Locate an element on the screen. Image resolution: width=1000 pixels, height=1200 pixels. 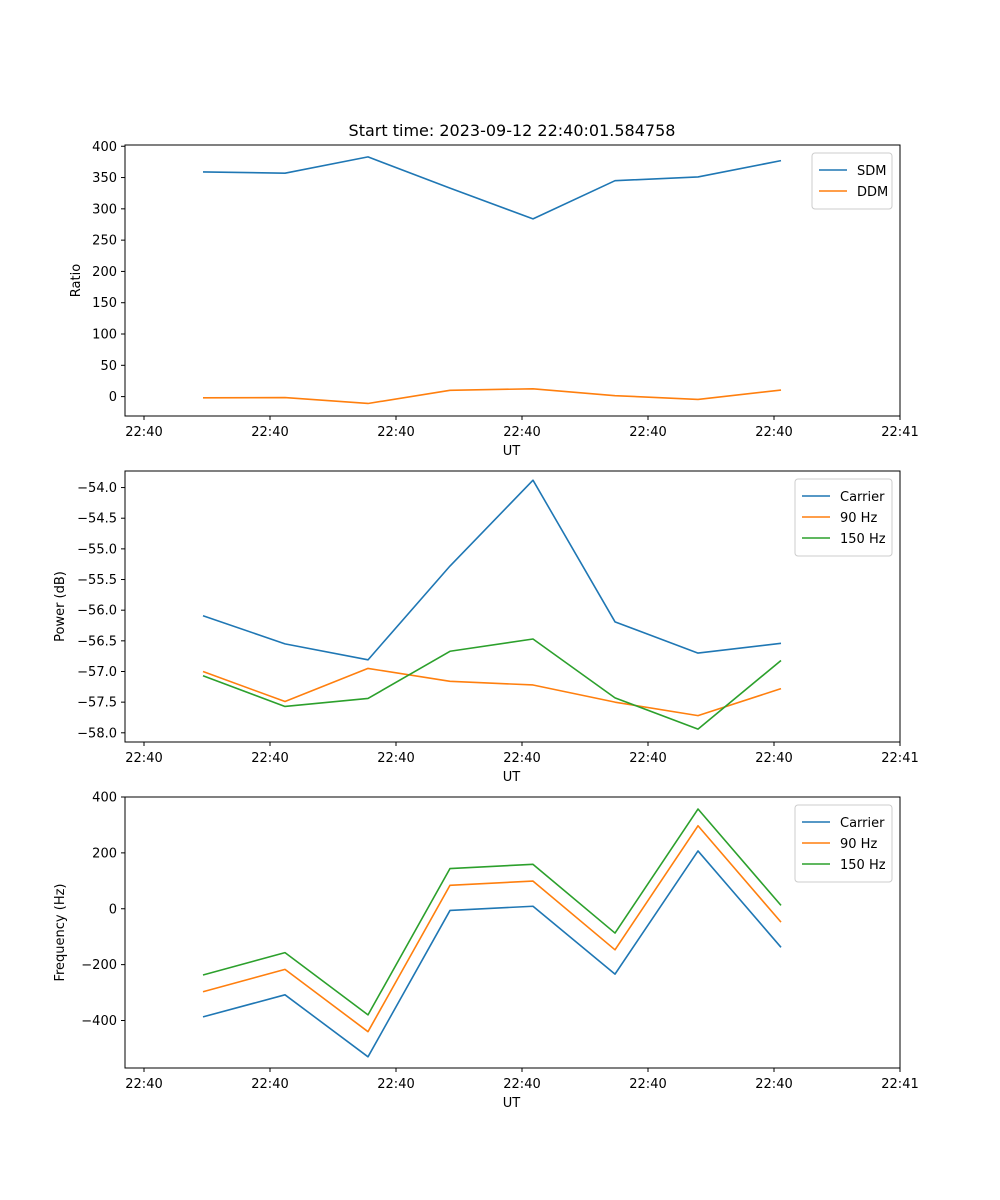
y-tick-label: −57.0 is located at coordinates (97, 672).